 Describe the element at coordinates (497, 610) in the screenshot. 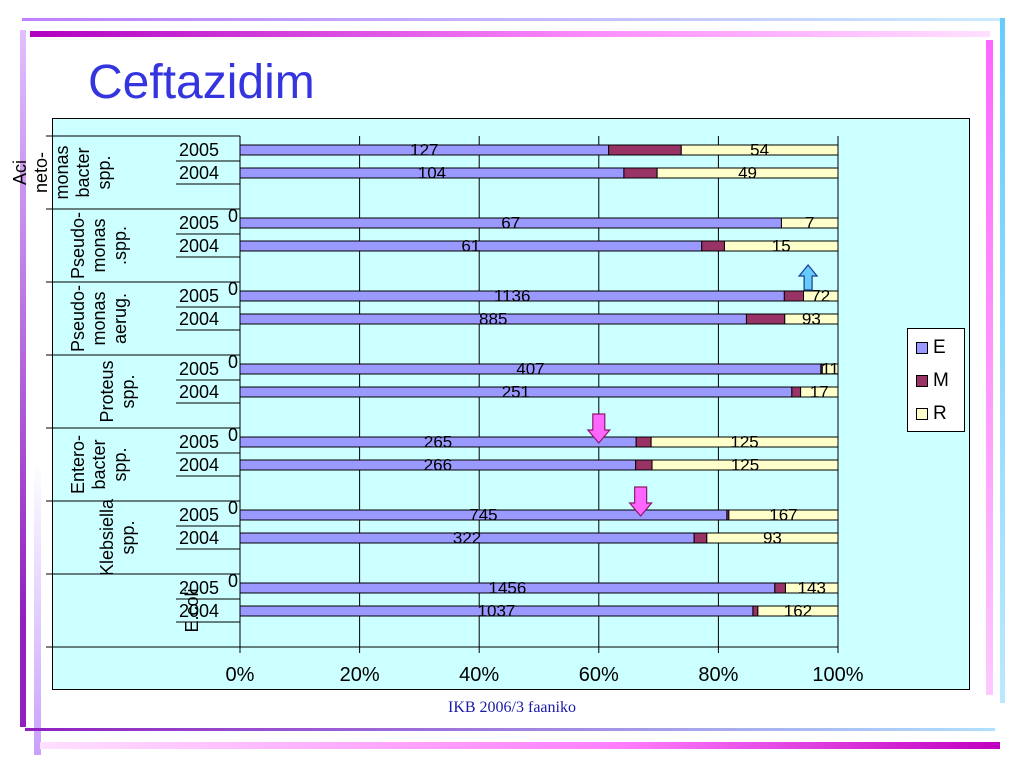

I see `data-label-e: 1037` at that location.